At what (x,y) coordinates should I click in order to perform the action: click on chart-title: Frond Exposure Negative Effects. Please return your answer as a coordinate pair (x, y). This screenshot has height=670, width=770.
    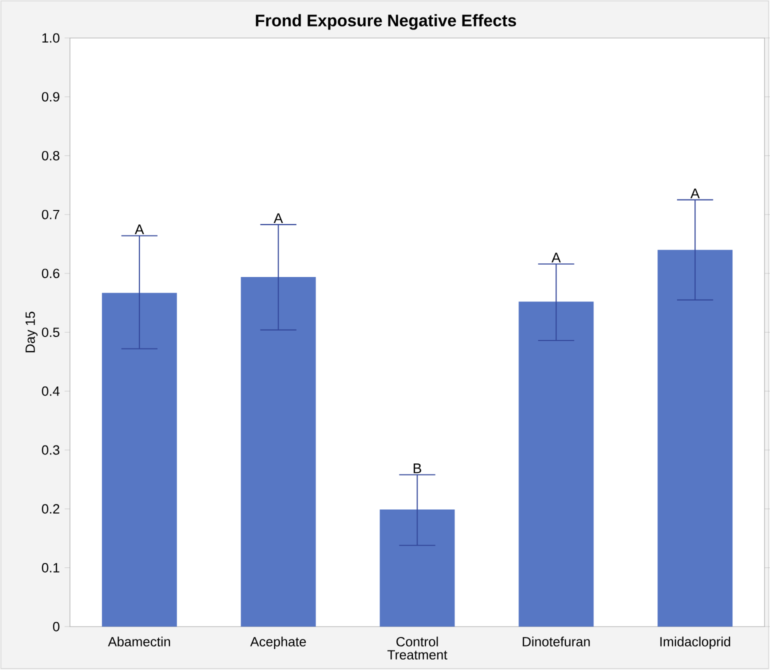
    Looking at the image, I should click on (386, 22).